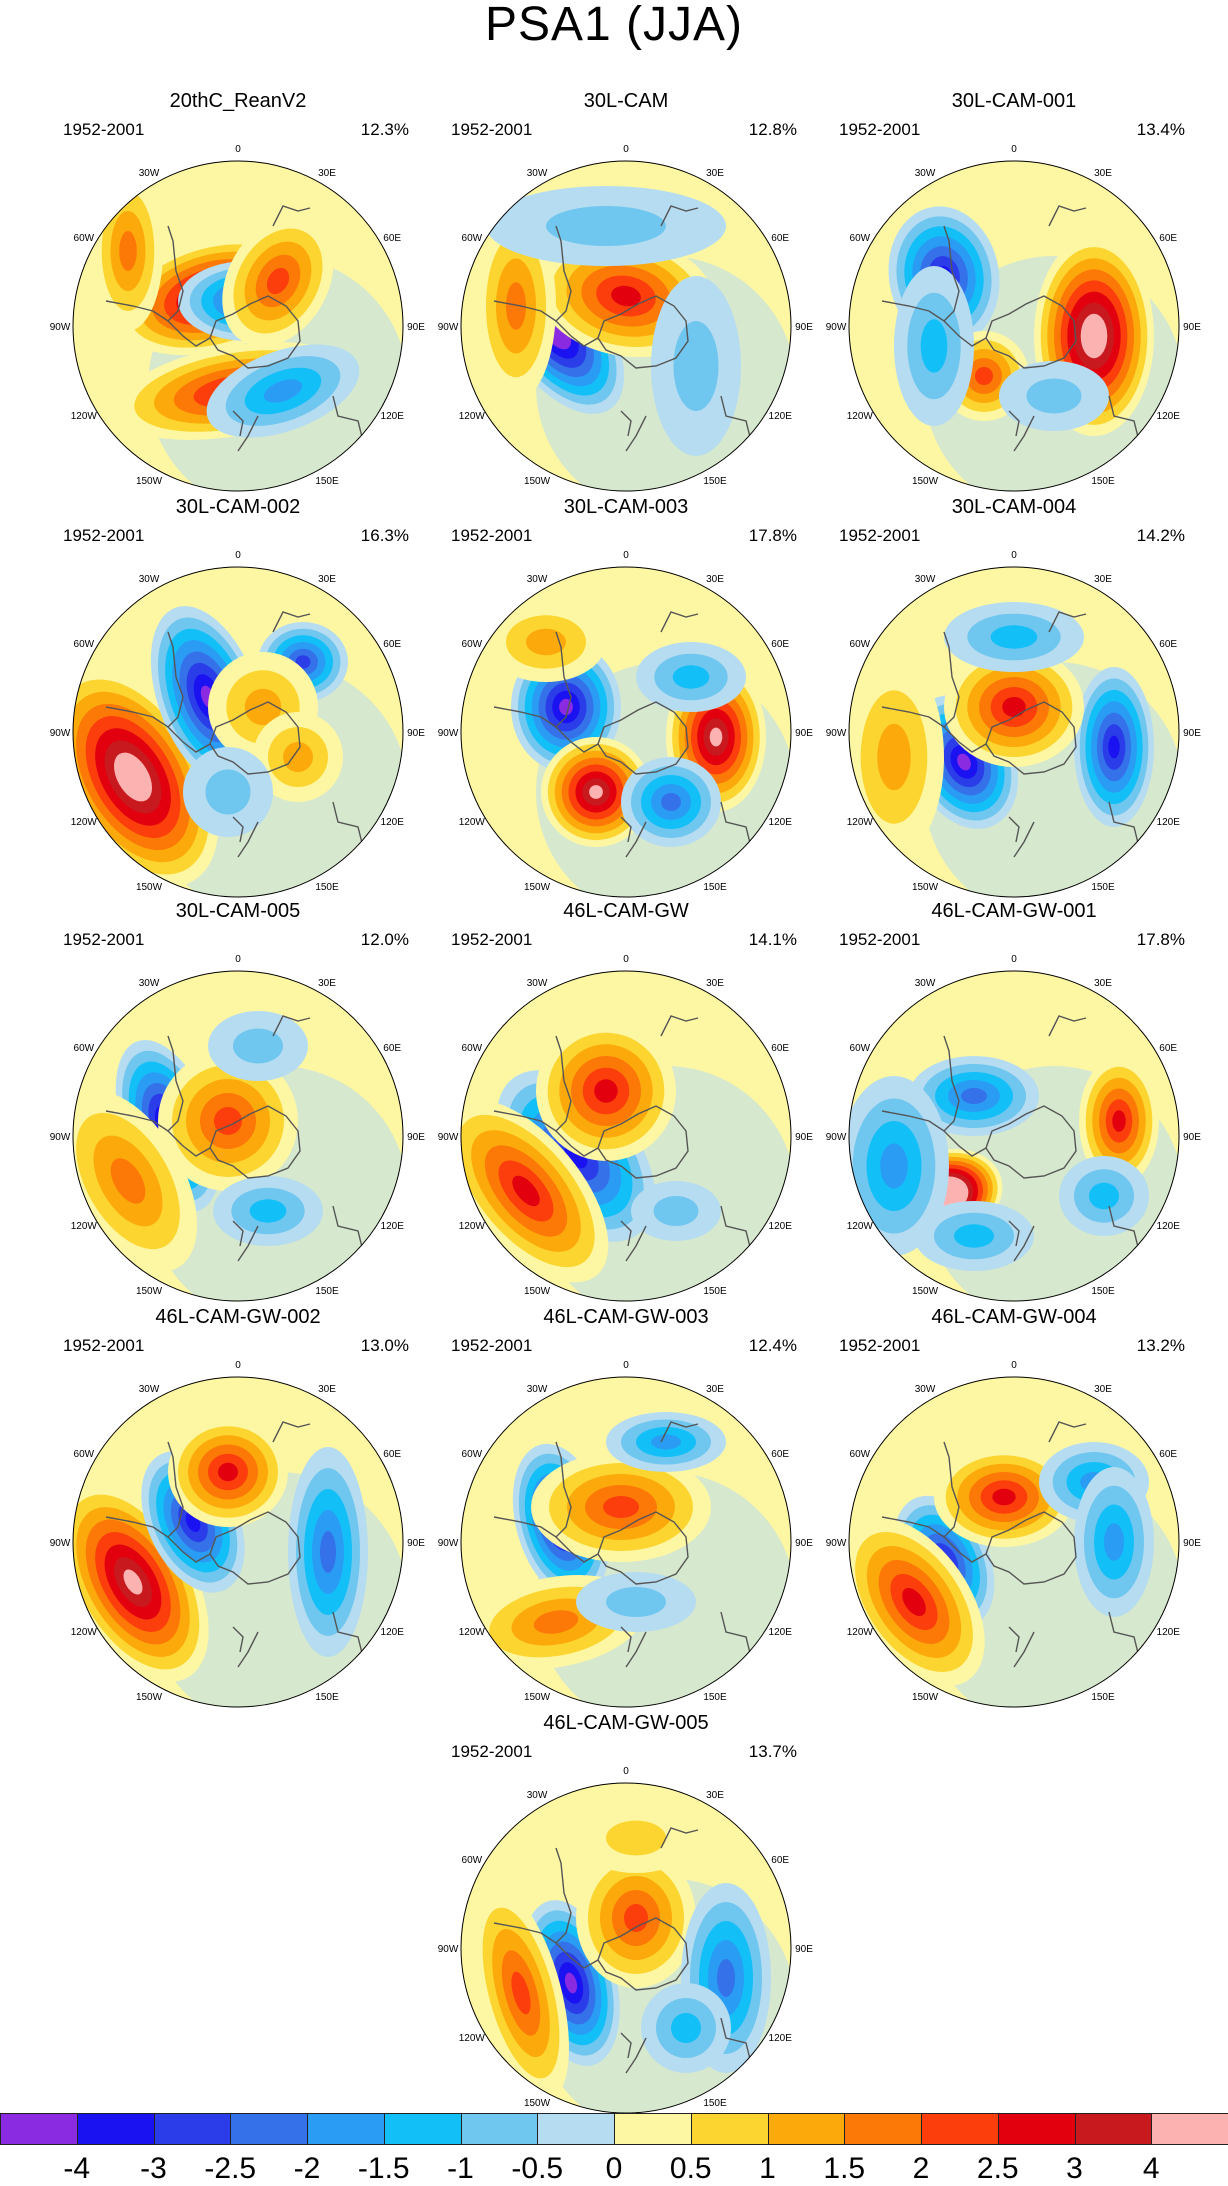 Image resolution: width=1228 pixels, height=2186 pixels. I want to click on colorbar-label: 4, so click(1151, 2168).